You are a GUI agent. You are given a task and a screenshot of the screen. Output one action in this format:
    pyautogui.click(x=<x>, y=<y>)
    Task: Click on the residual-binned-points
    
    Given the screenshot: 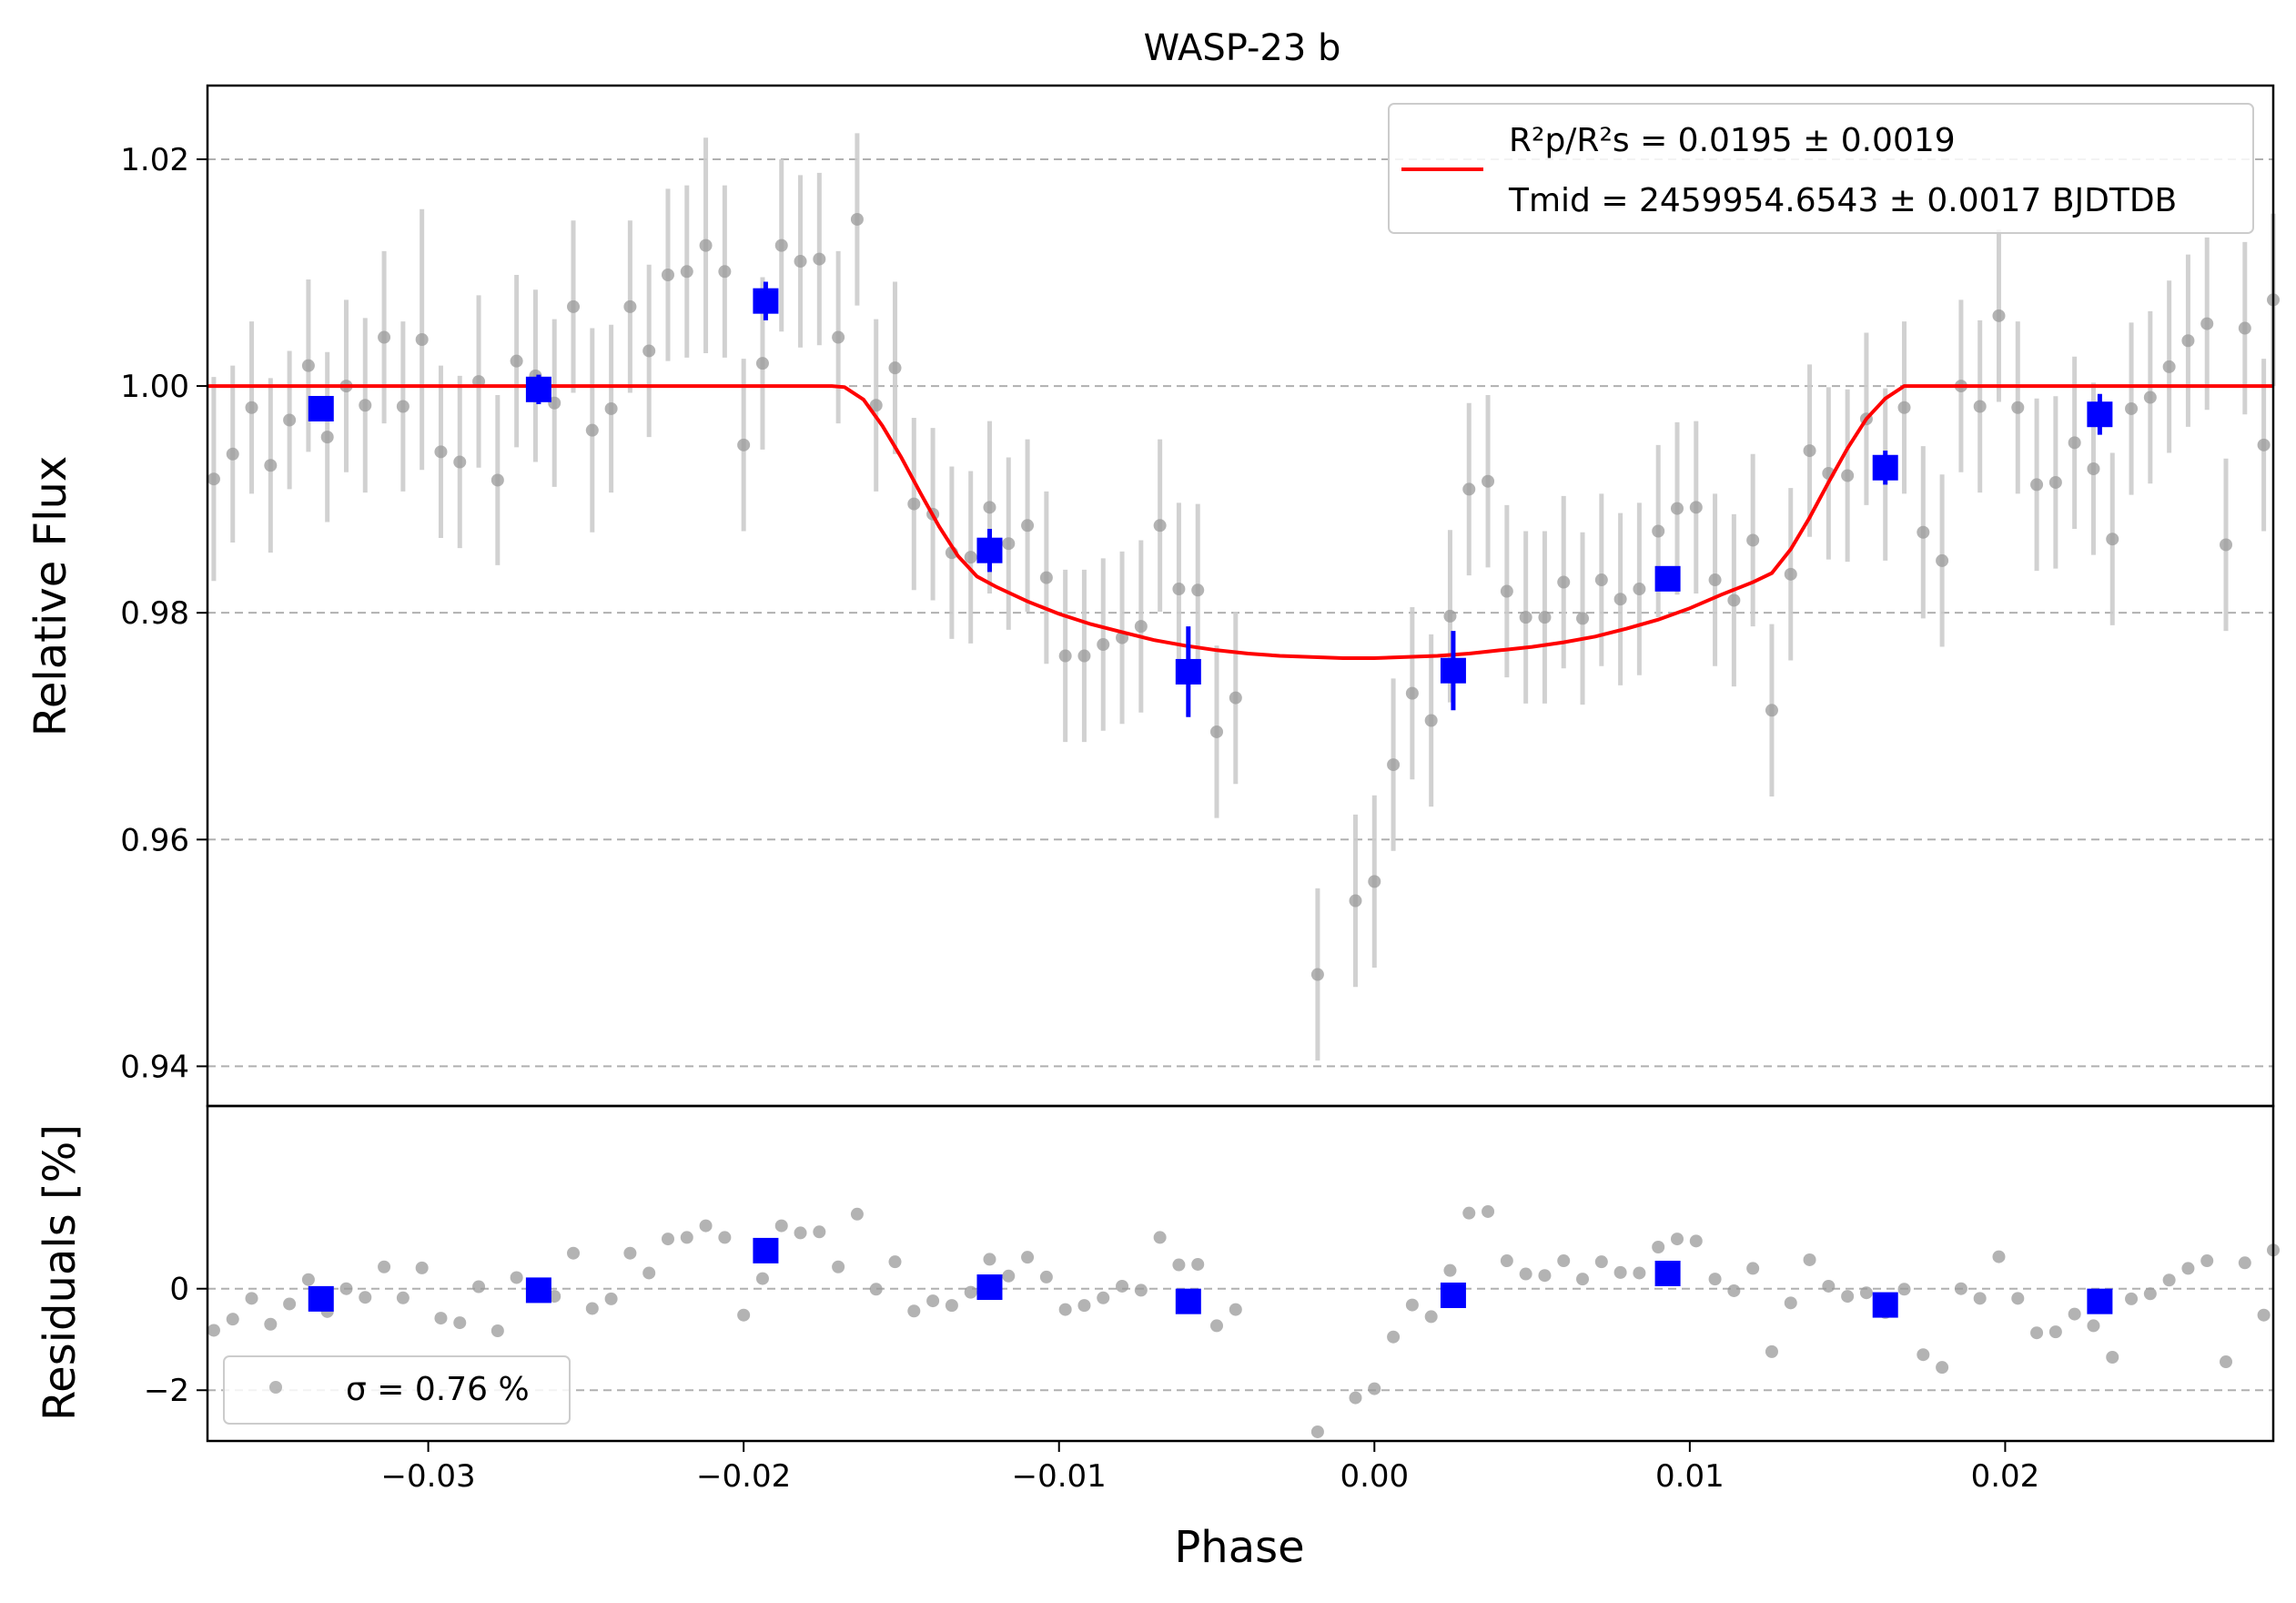 What is the action you would take?
    pyautogui.click(x=1211, y=1277)
    